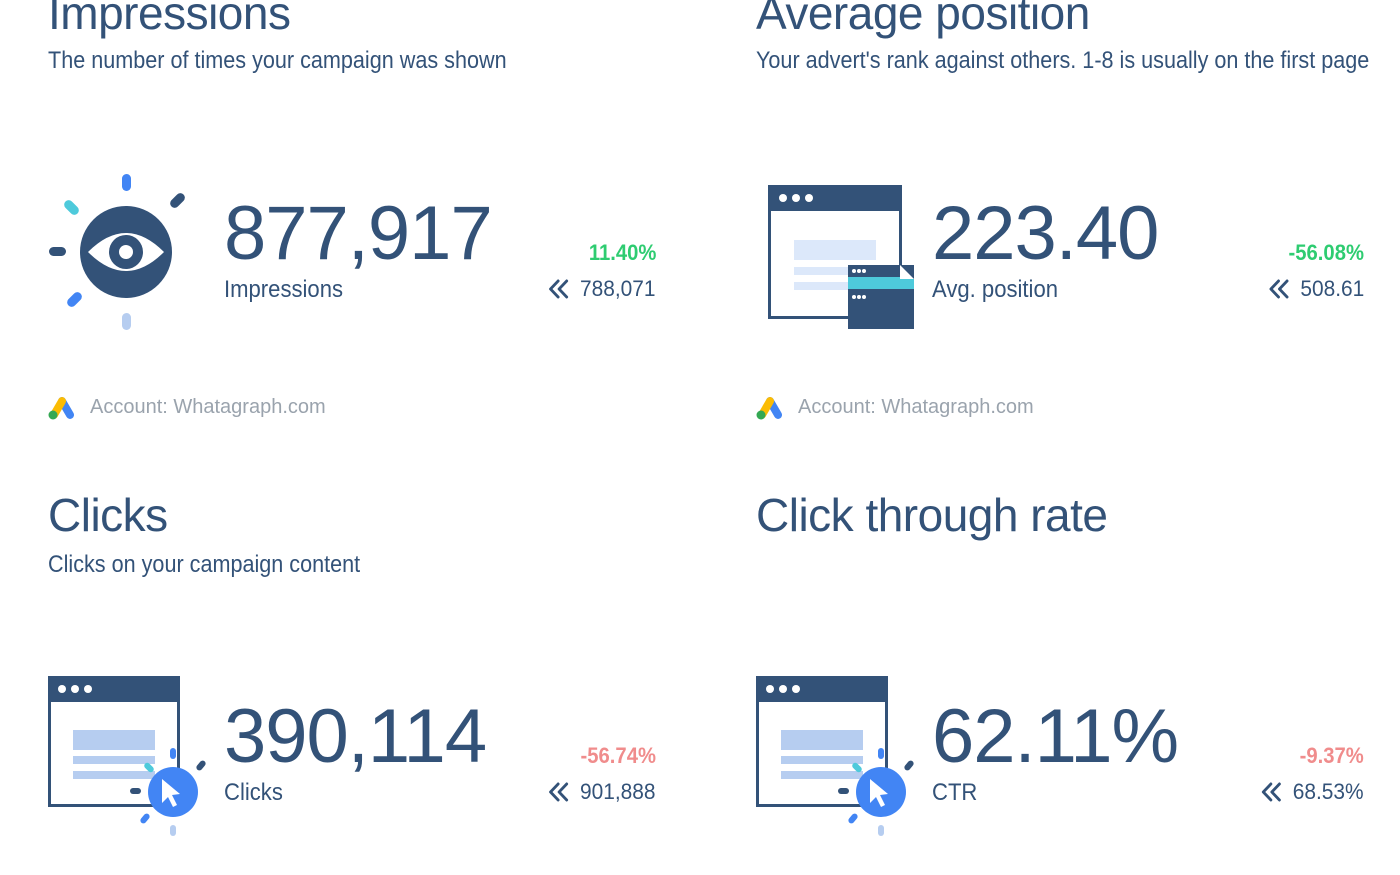 The height and width of the screenshot is (875, 1400). What do you see at coordinates (932, 515) in the screenshot?
I see `widget-title: Click through rate` at bounding box center [932, 515].